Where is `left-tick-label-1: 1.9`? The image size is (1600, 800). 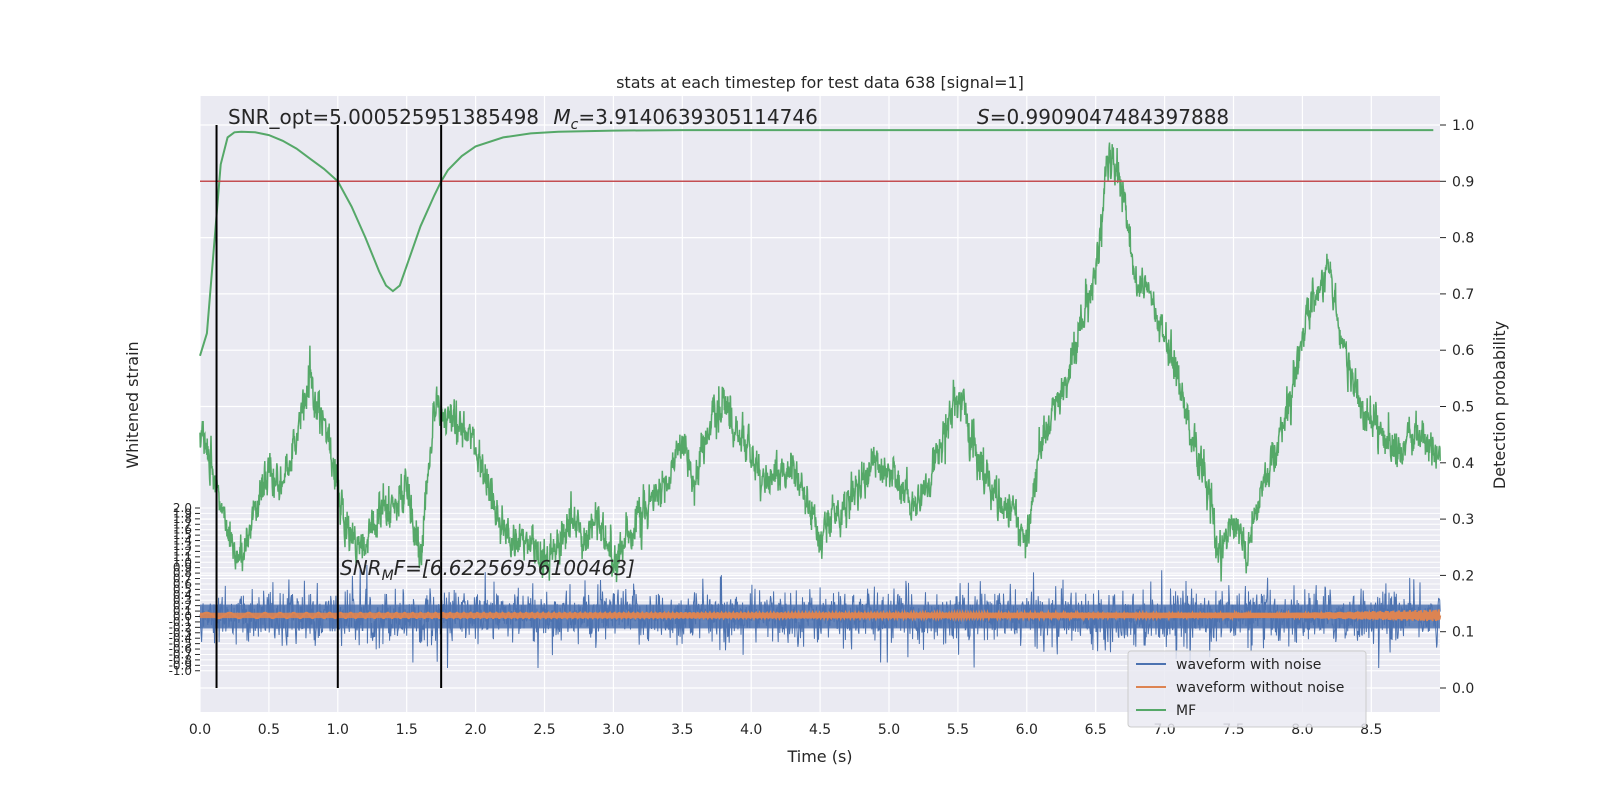
left-tick-label-1: 1.9 is located at coordinates (182, 513).